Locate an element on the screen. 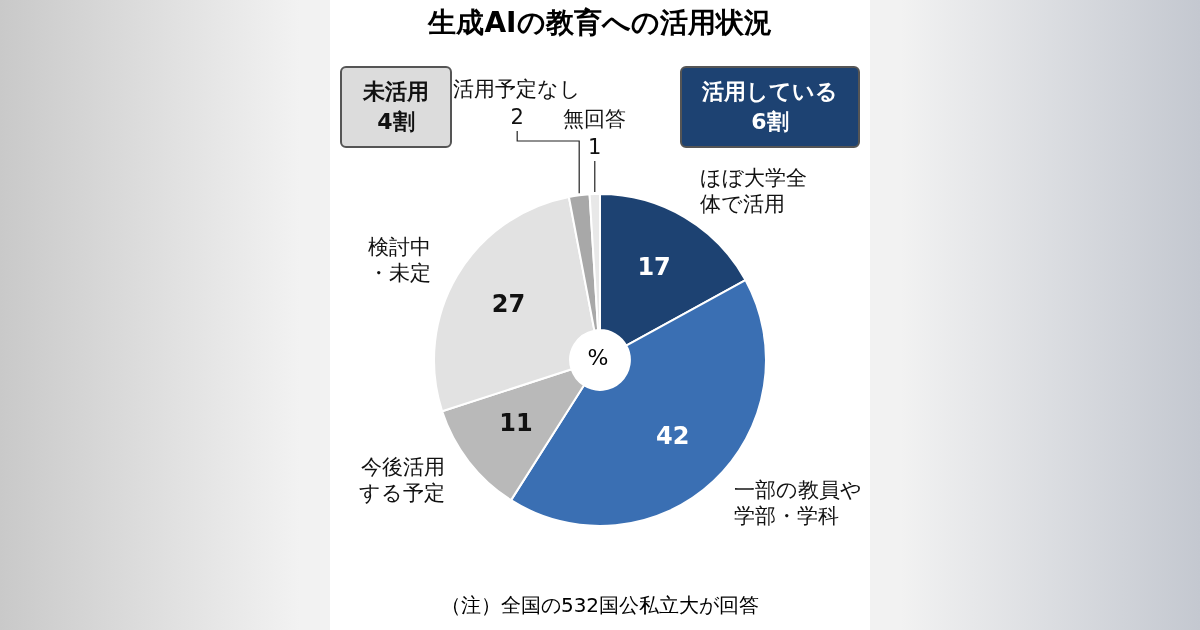 The height and width of the screenshot is (630, 1200). slice-label: 今後活用する予定 is located at coordinates (402, 480).